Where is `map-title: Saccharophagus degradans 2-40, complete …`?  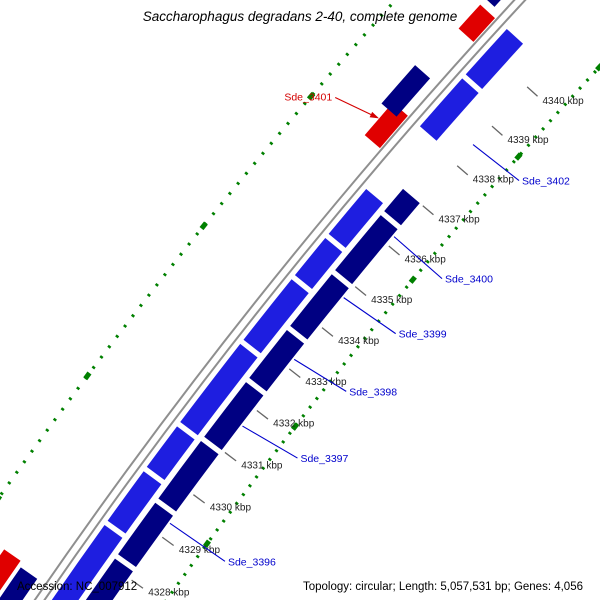 map-title: Saccharophagus degradans 2-40, complete … is located at coordinates (300, 16).